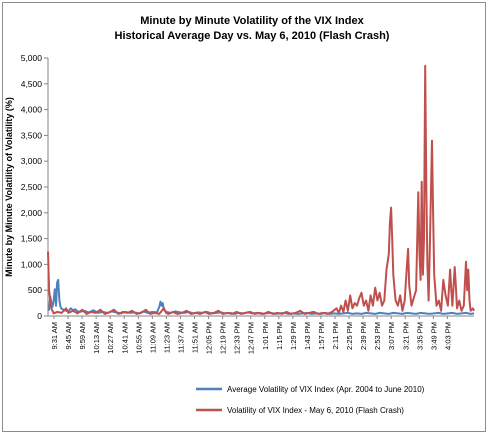 This screenshot has width=490, height=436. I want to click on x-tick-label: 2:53 PM, so click(377, 336).